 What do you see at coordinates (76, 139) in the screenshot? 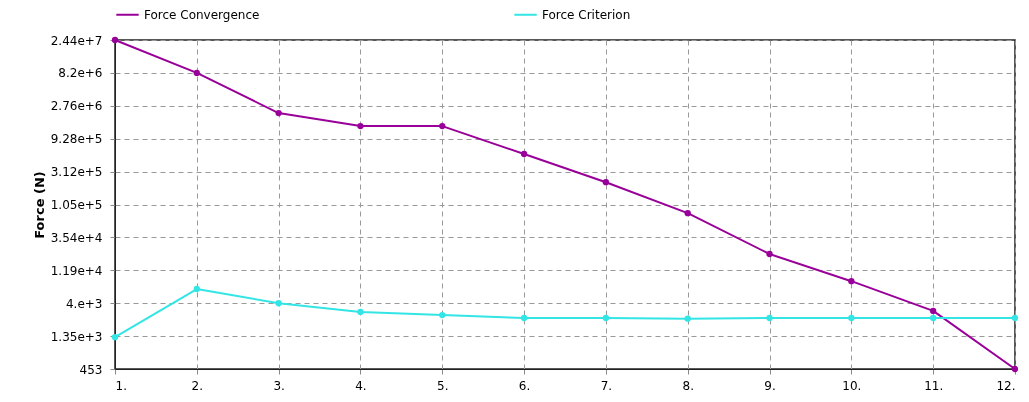
I see `y-tick-label: 9.28e+5` at bounding box center [76, 139].